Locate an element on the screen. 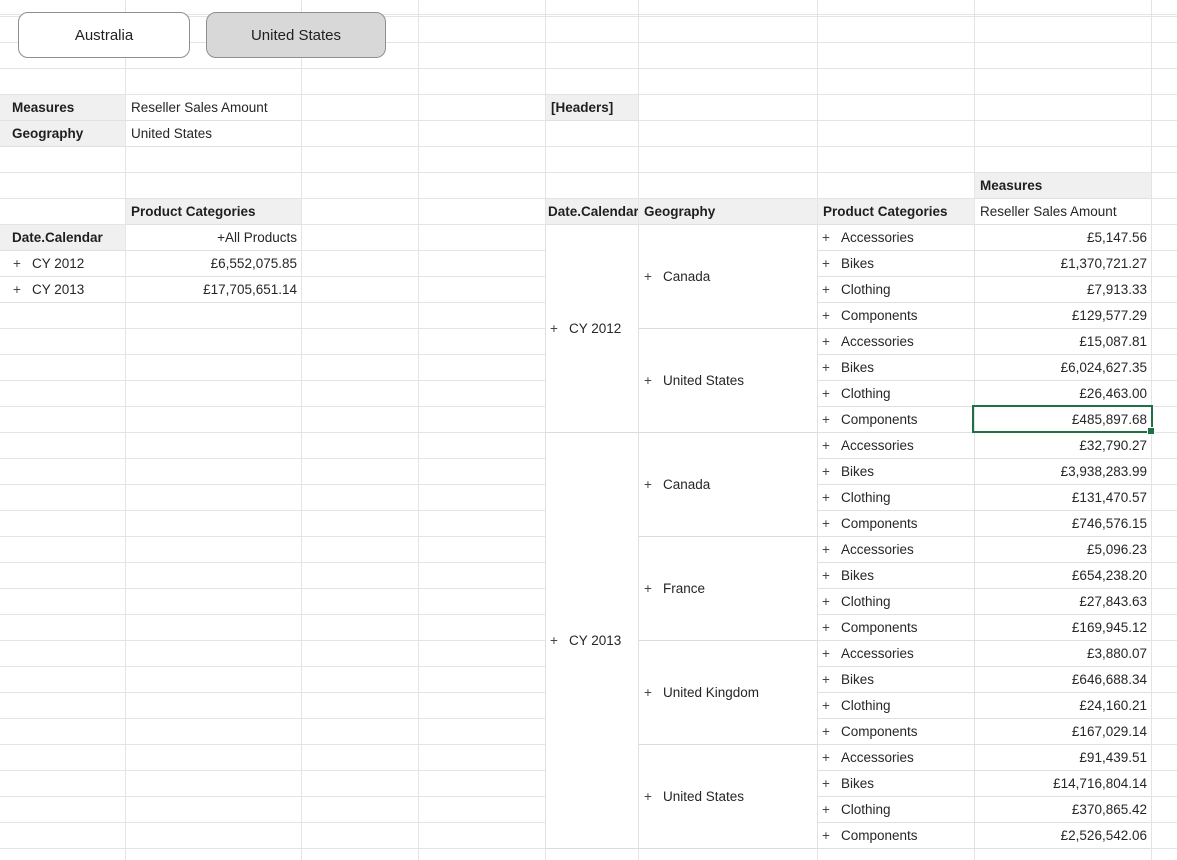  value-cell: £646,688.34 is located at coordinates (1062, 680).